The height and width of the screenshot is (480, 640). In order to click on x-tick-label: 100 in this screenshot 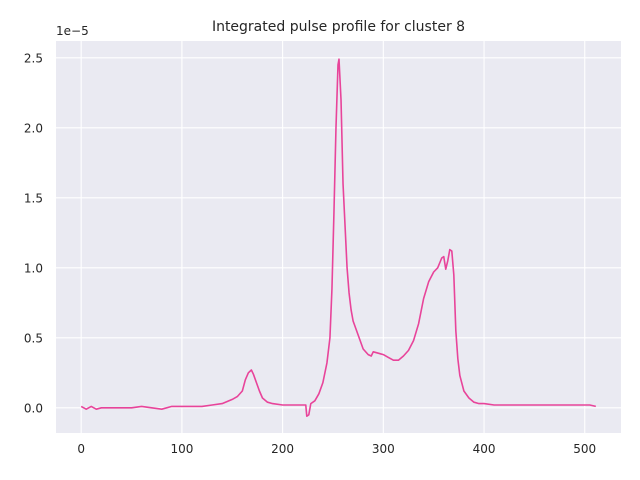, I will do `click(181, 449)`.